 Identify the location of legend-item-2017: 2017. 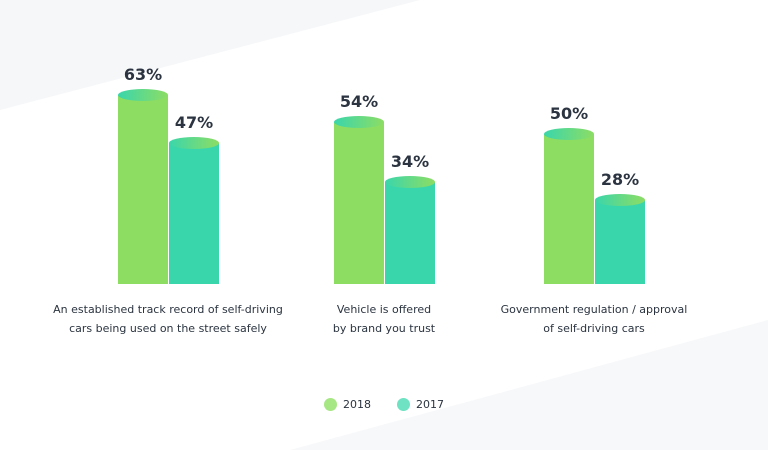
(420, 404).